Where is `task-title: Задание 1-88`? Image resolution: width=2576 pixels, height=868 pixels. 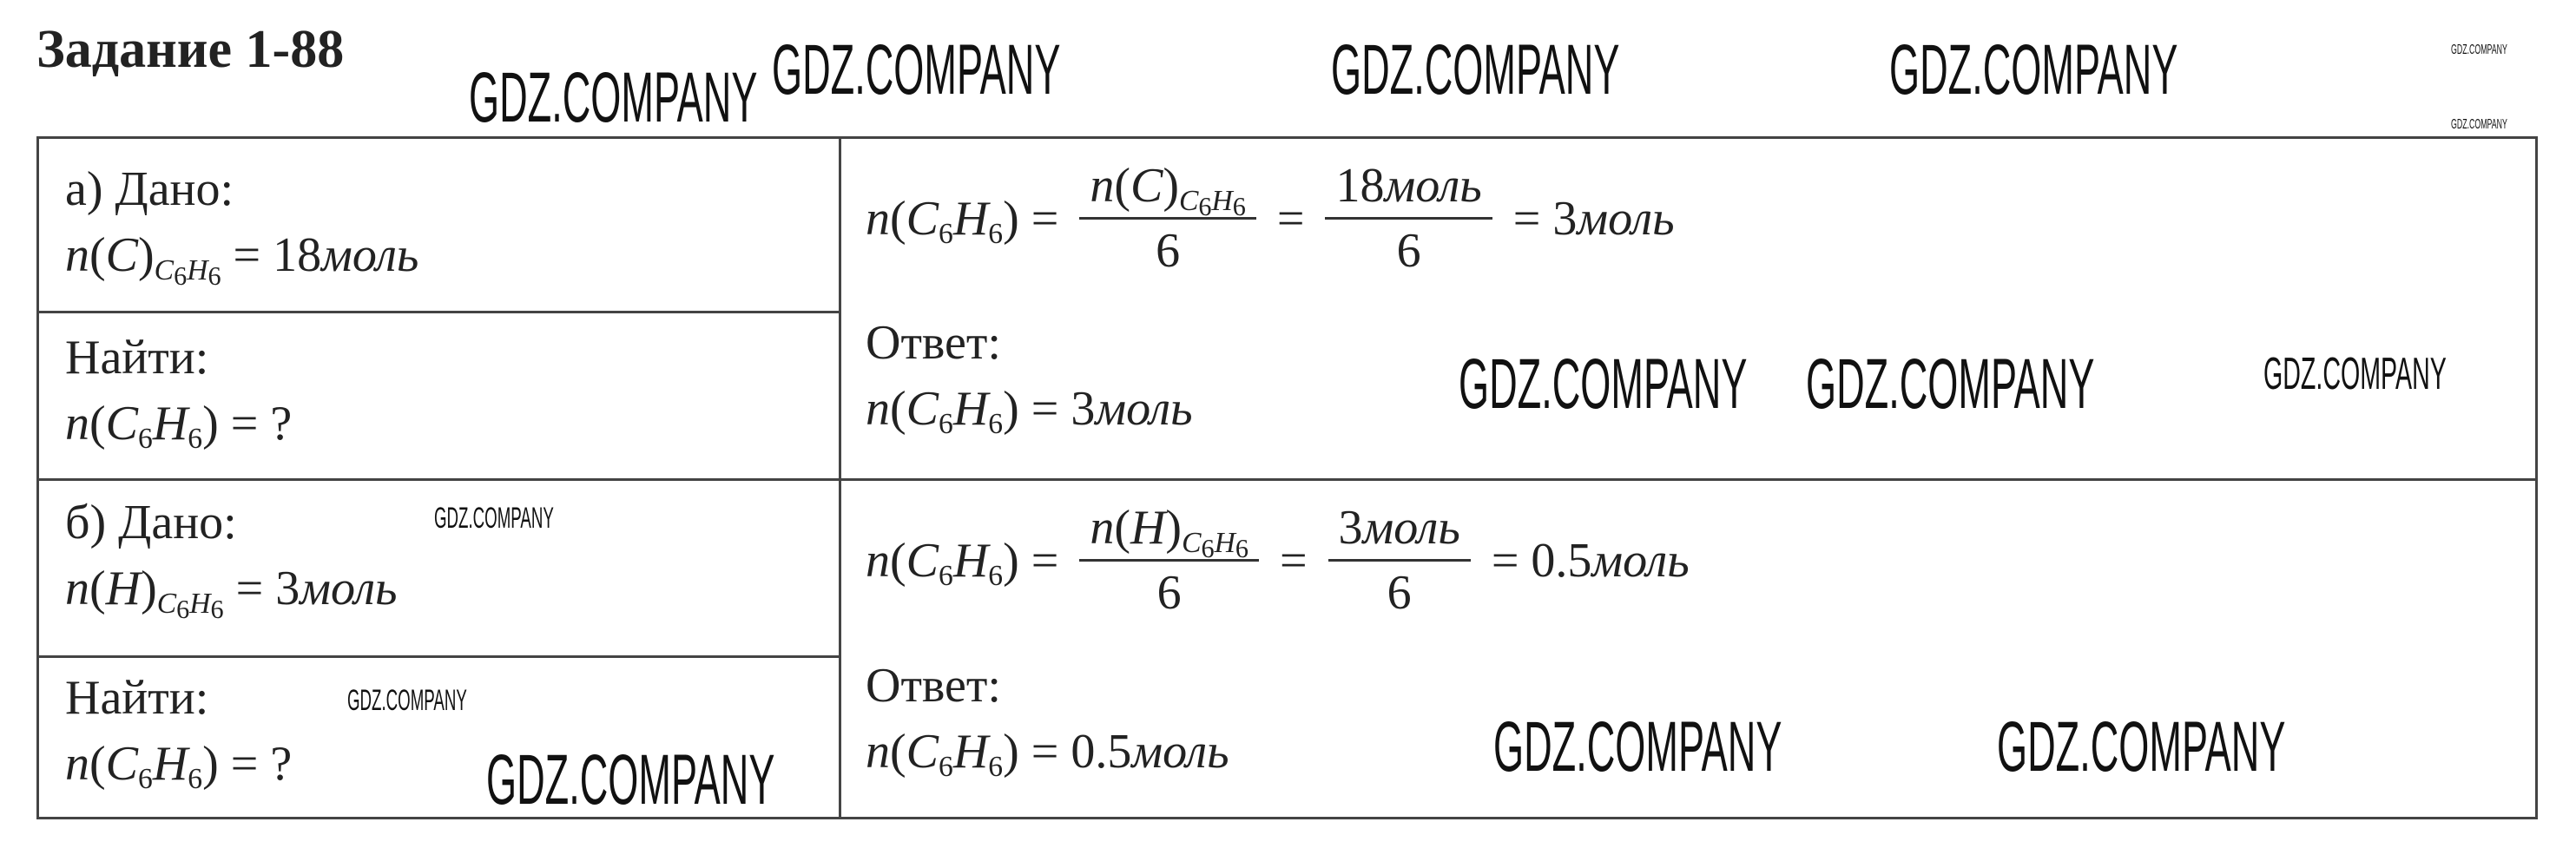
task-title: Задание 1-88 is located at coordinates (190, 49).